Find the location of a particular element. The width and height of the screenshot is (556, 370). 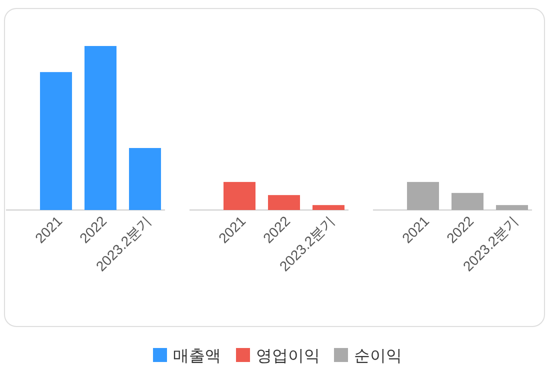

legend-label: 매출액 is located at coordinates (197, 356).